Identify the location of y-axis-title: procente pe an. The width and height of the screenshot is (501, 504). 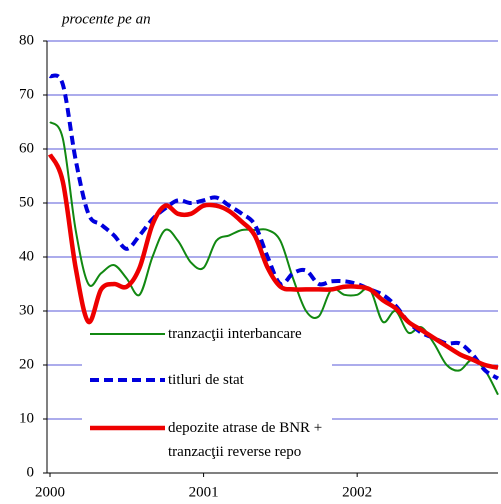
(106, 19).